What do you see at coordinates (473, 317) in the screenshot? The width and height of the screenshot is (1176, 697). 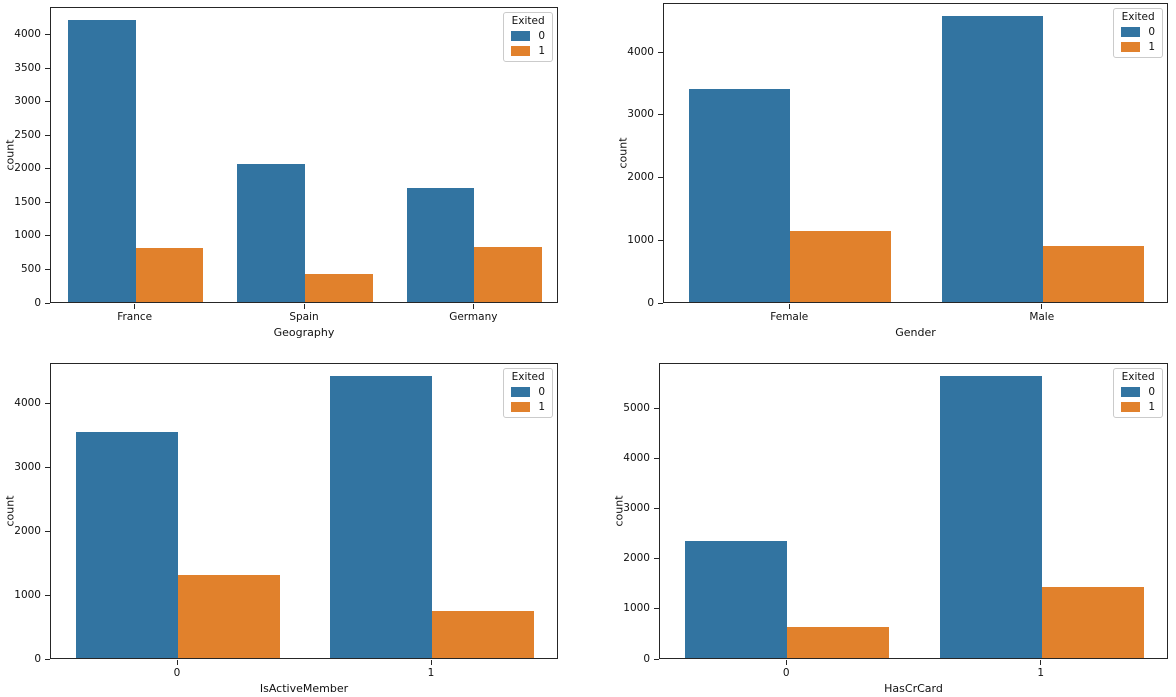 I see `x-tick-label: Germany` at bounding box center [473, 317].